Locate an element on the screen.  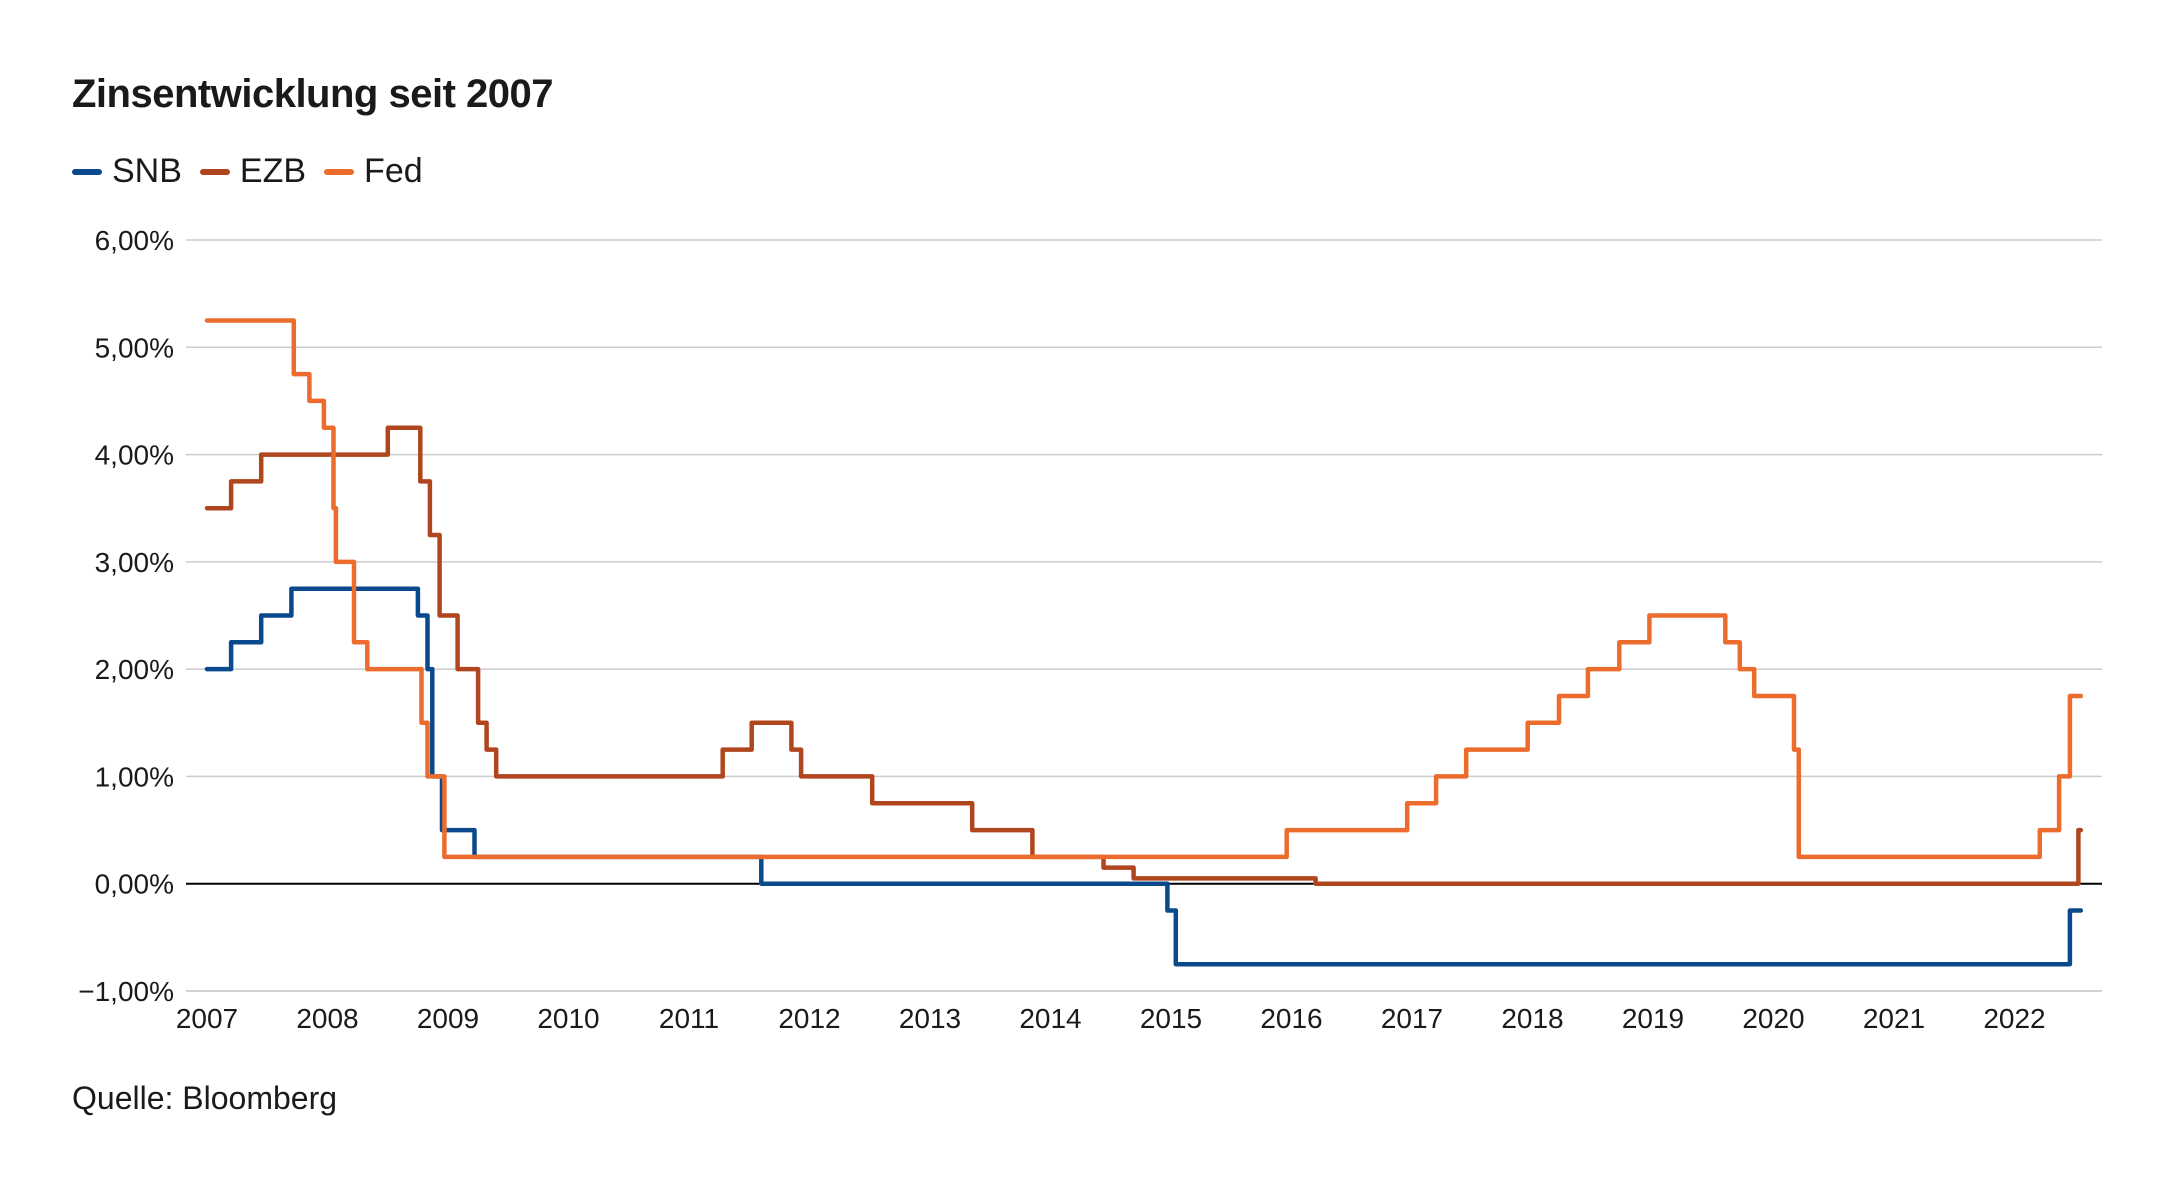
x-tick-label: 2015 is located at coordinates (1171, 1018).